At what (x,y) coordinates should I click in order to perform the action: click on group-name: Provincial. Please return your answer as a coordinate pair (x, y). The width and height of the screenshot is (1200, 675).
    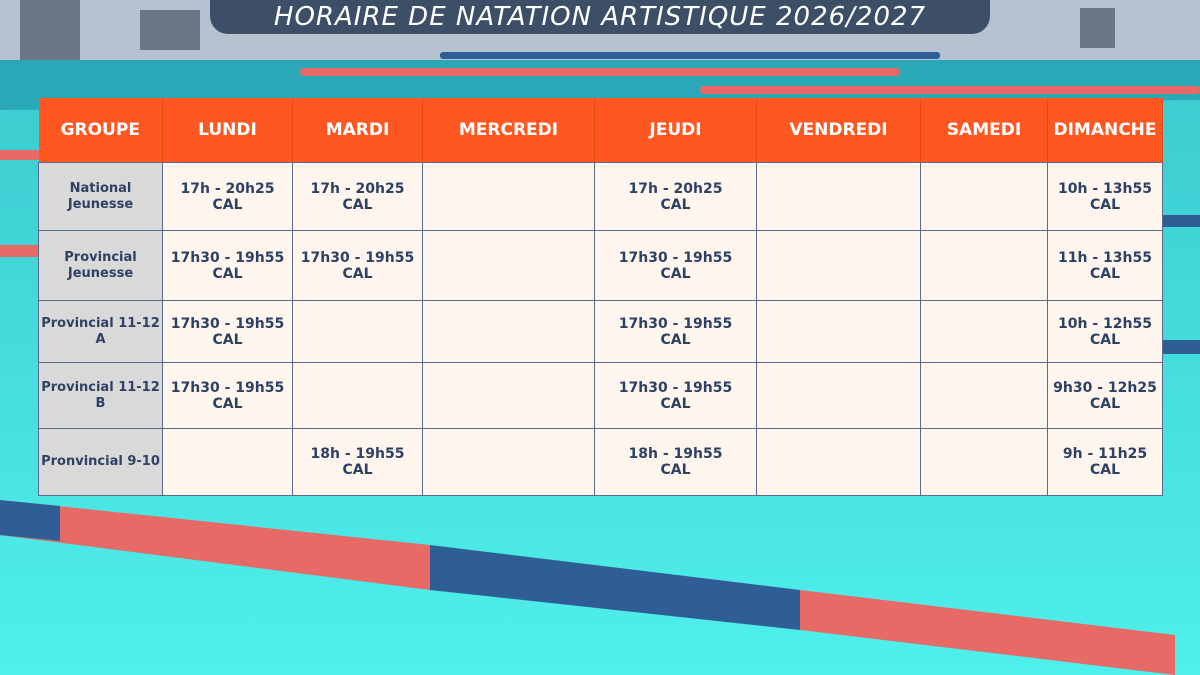
    Looking at the image, I should click on (100, 257).